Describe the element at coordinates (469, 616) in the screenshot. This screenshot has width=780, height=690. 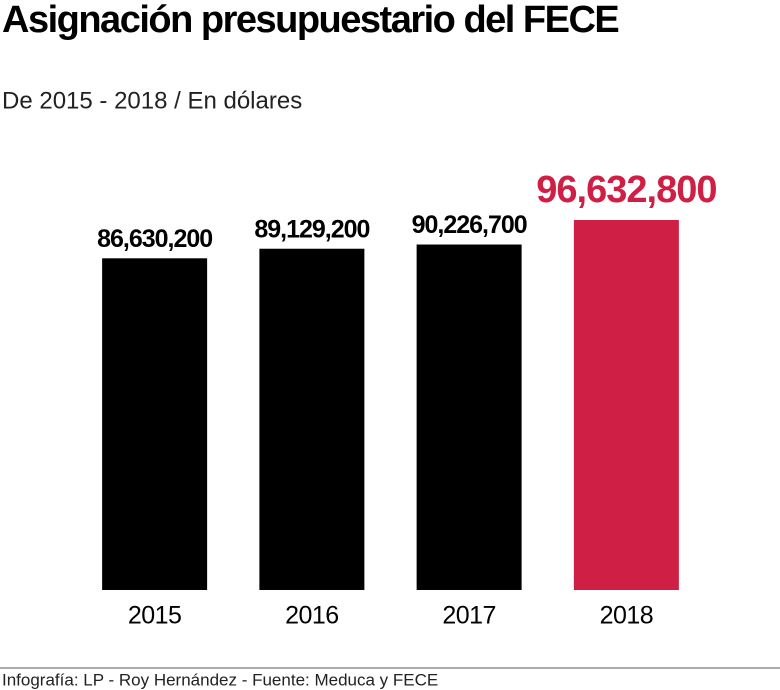
I see `x-tick-label: 2017` at that location.